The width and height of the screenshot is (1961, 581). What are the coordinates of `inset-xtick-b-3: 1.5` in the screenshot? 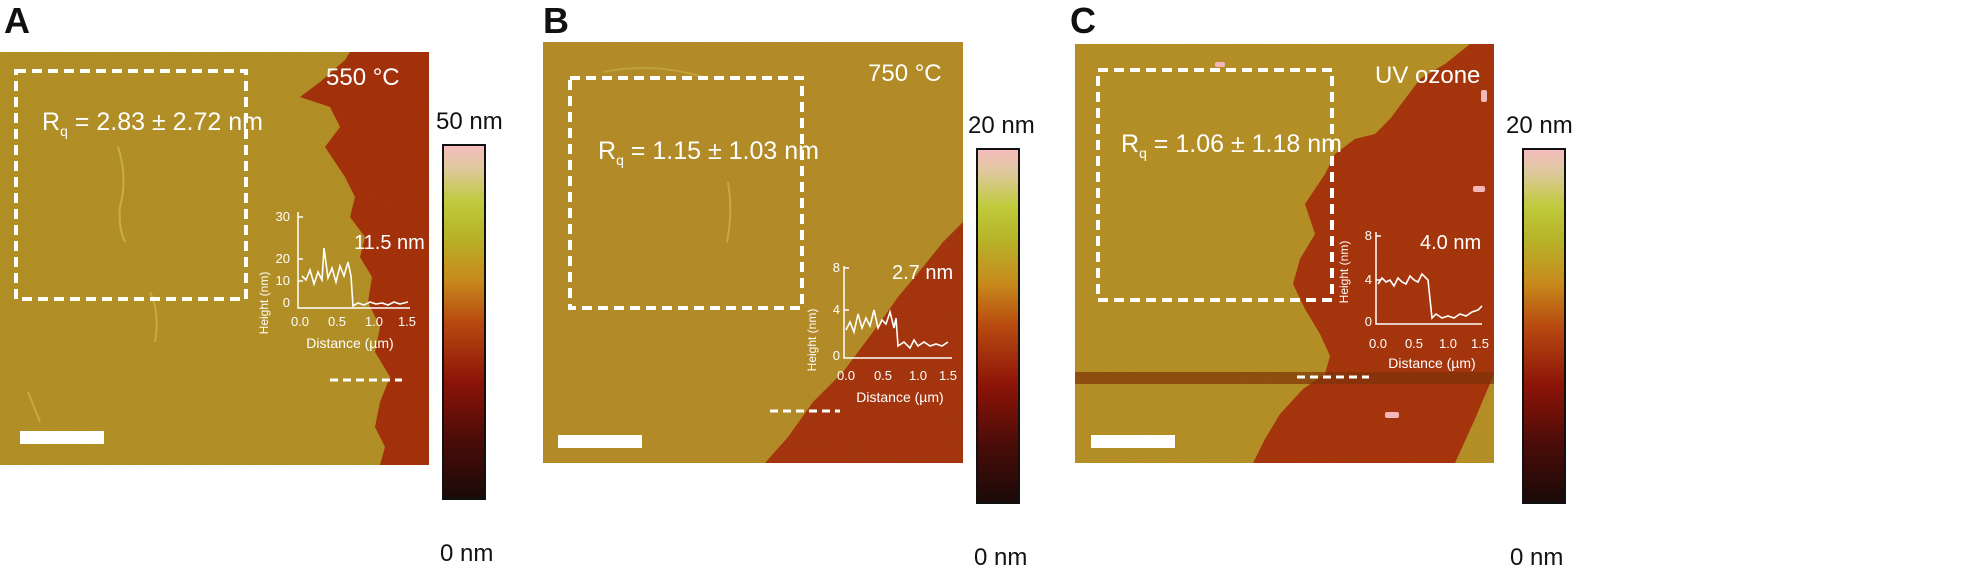 It's located at (948, 375).